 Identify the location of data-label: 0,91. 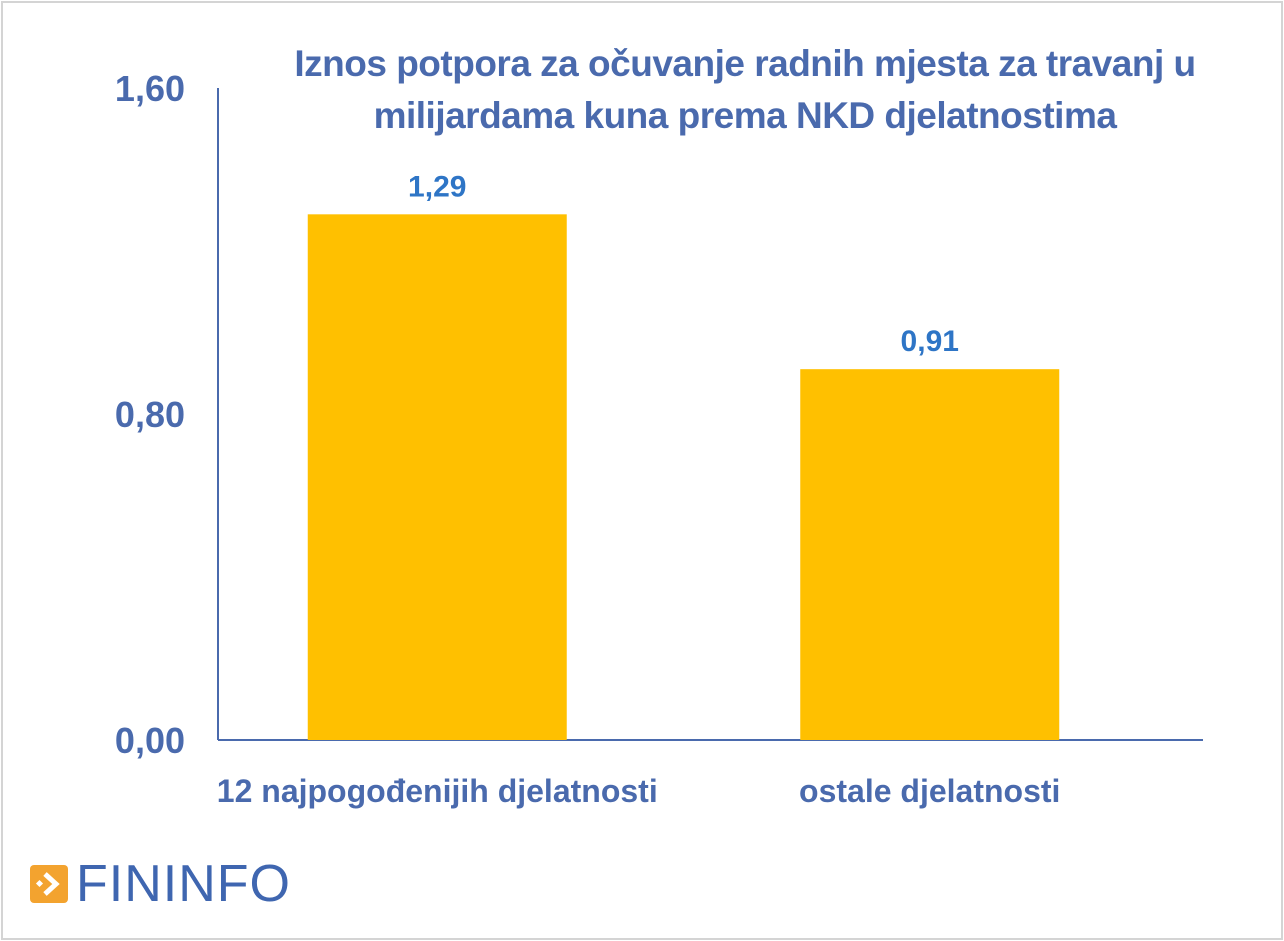
(930, 341).